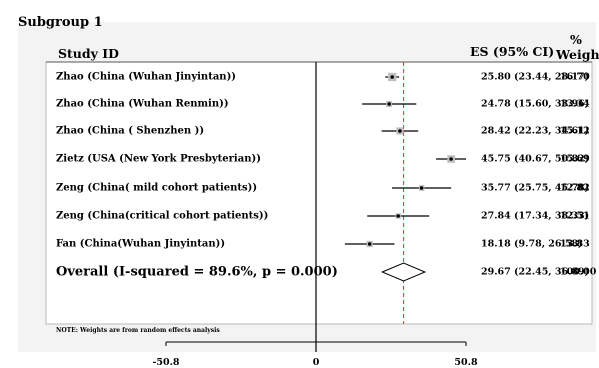 The image size is (599, 368). What do you see at coordinates (130, 131) in the screenshot?
I see `study-label-2: Zhao (China ( Shenzhen ))` at bounding box center [130, 131].